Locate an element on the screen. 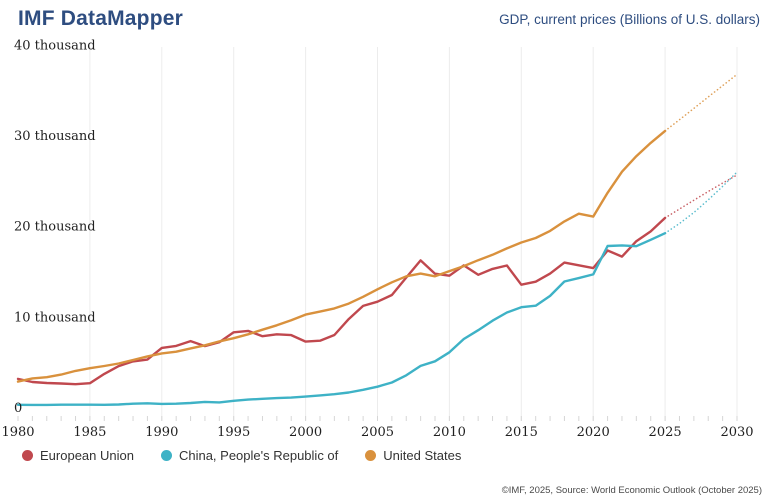  legend-item-china: China, People's Republic of is located at coordinates (249, 455).